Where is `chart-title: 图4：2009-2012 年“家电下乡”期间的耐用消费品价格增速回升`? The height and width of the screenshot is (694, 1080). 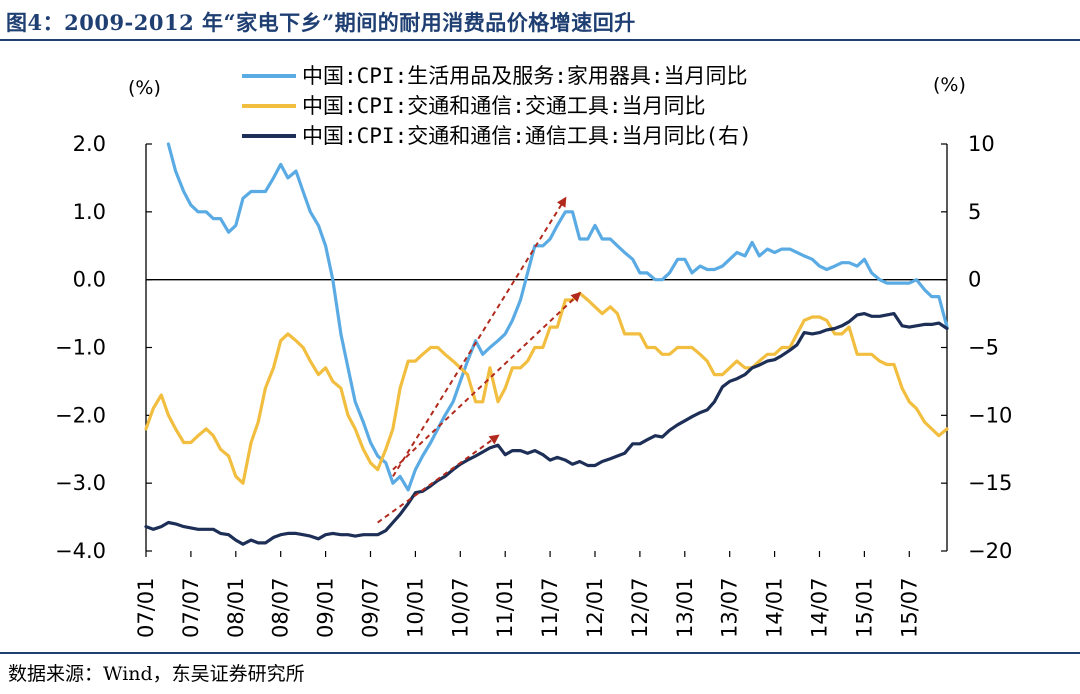
chart-title: 图4：2009-2012 年“家电下乡”期间的耐用消费品价格增速回升 is located at coordinates (321, 22).